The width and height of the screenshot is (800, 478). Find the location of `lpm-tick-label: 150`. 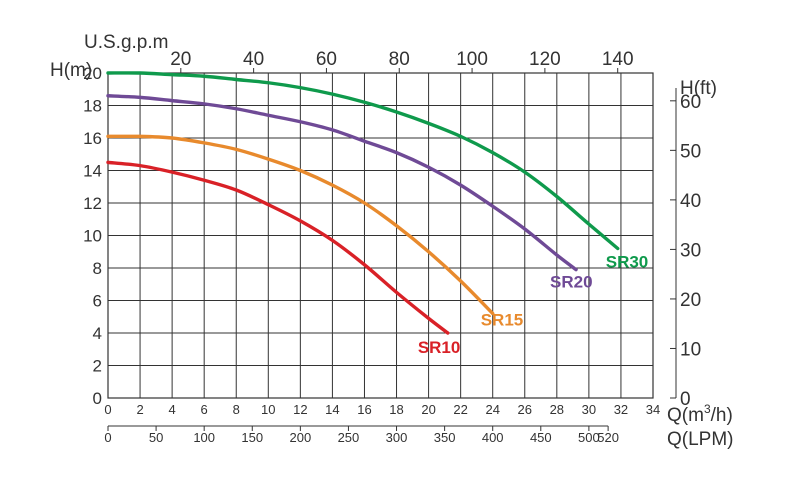

lpm-tick-label: 150 is located at coordinates (252, 437).